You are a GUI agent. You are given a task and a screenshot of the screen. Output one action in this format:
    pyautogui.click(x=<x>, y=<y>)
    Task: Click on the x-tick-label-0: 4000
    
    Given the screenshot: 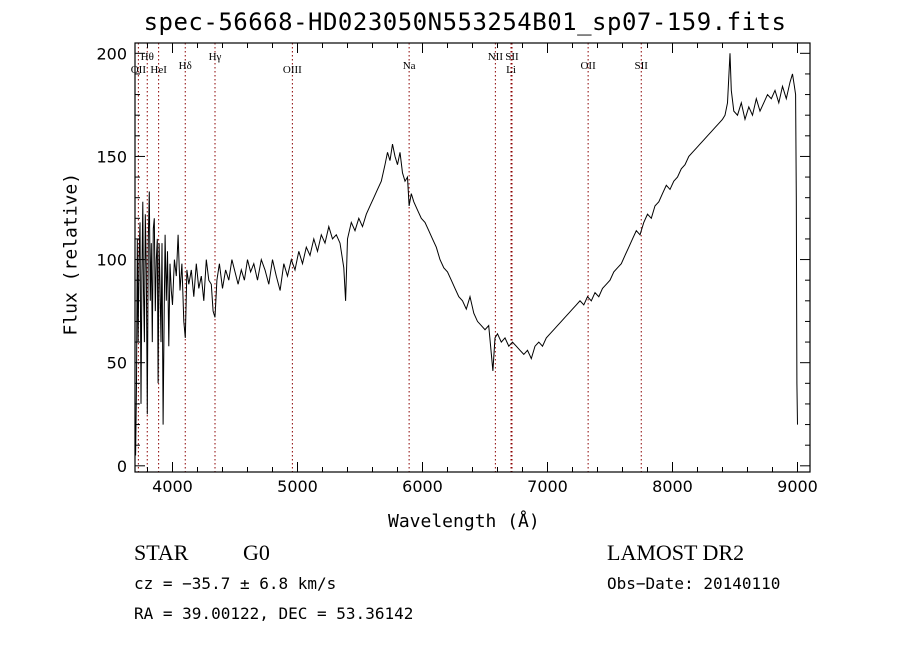 What is the action you would take?
    pyautogui.click(x=172, y=486)
    